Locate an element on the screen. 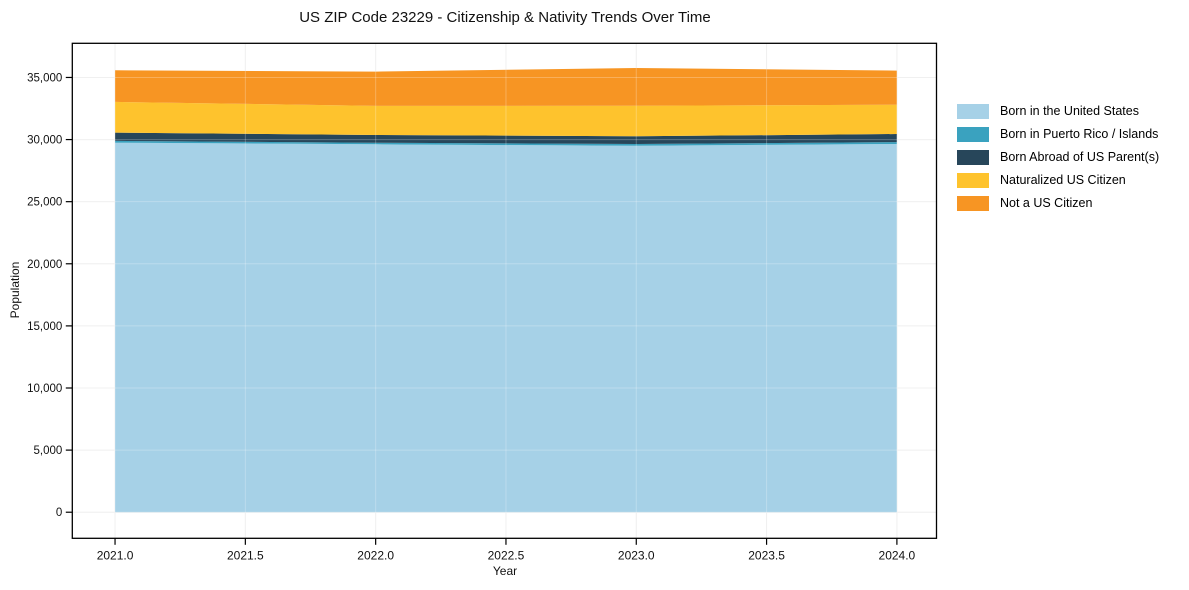  legend-item-born-in-puerto-rico-islands: Born in Puerto Rico / Islands is located at coordinates (1058, 135).